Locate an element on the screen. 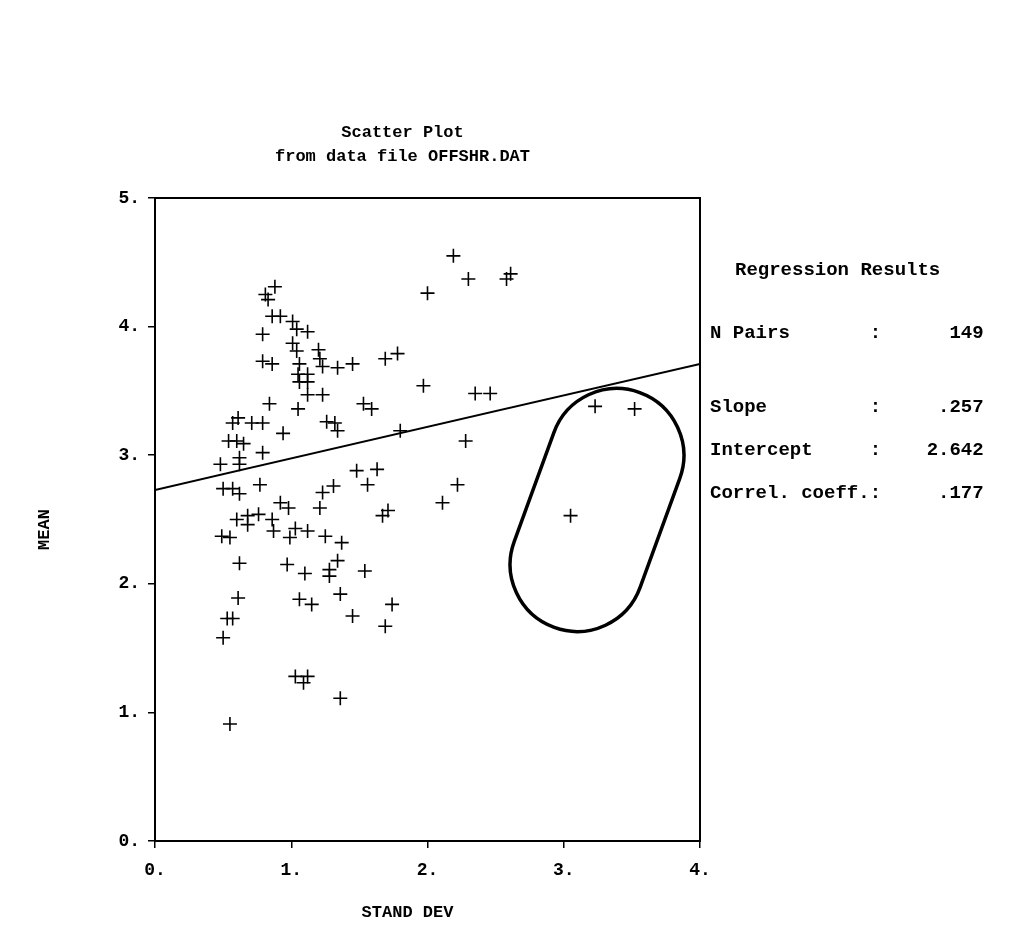 The width and height of the screenshot is (1022, 934). text: Slope : .257 is located at coordinates (847, 406).